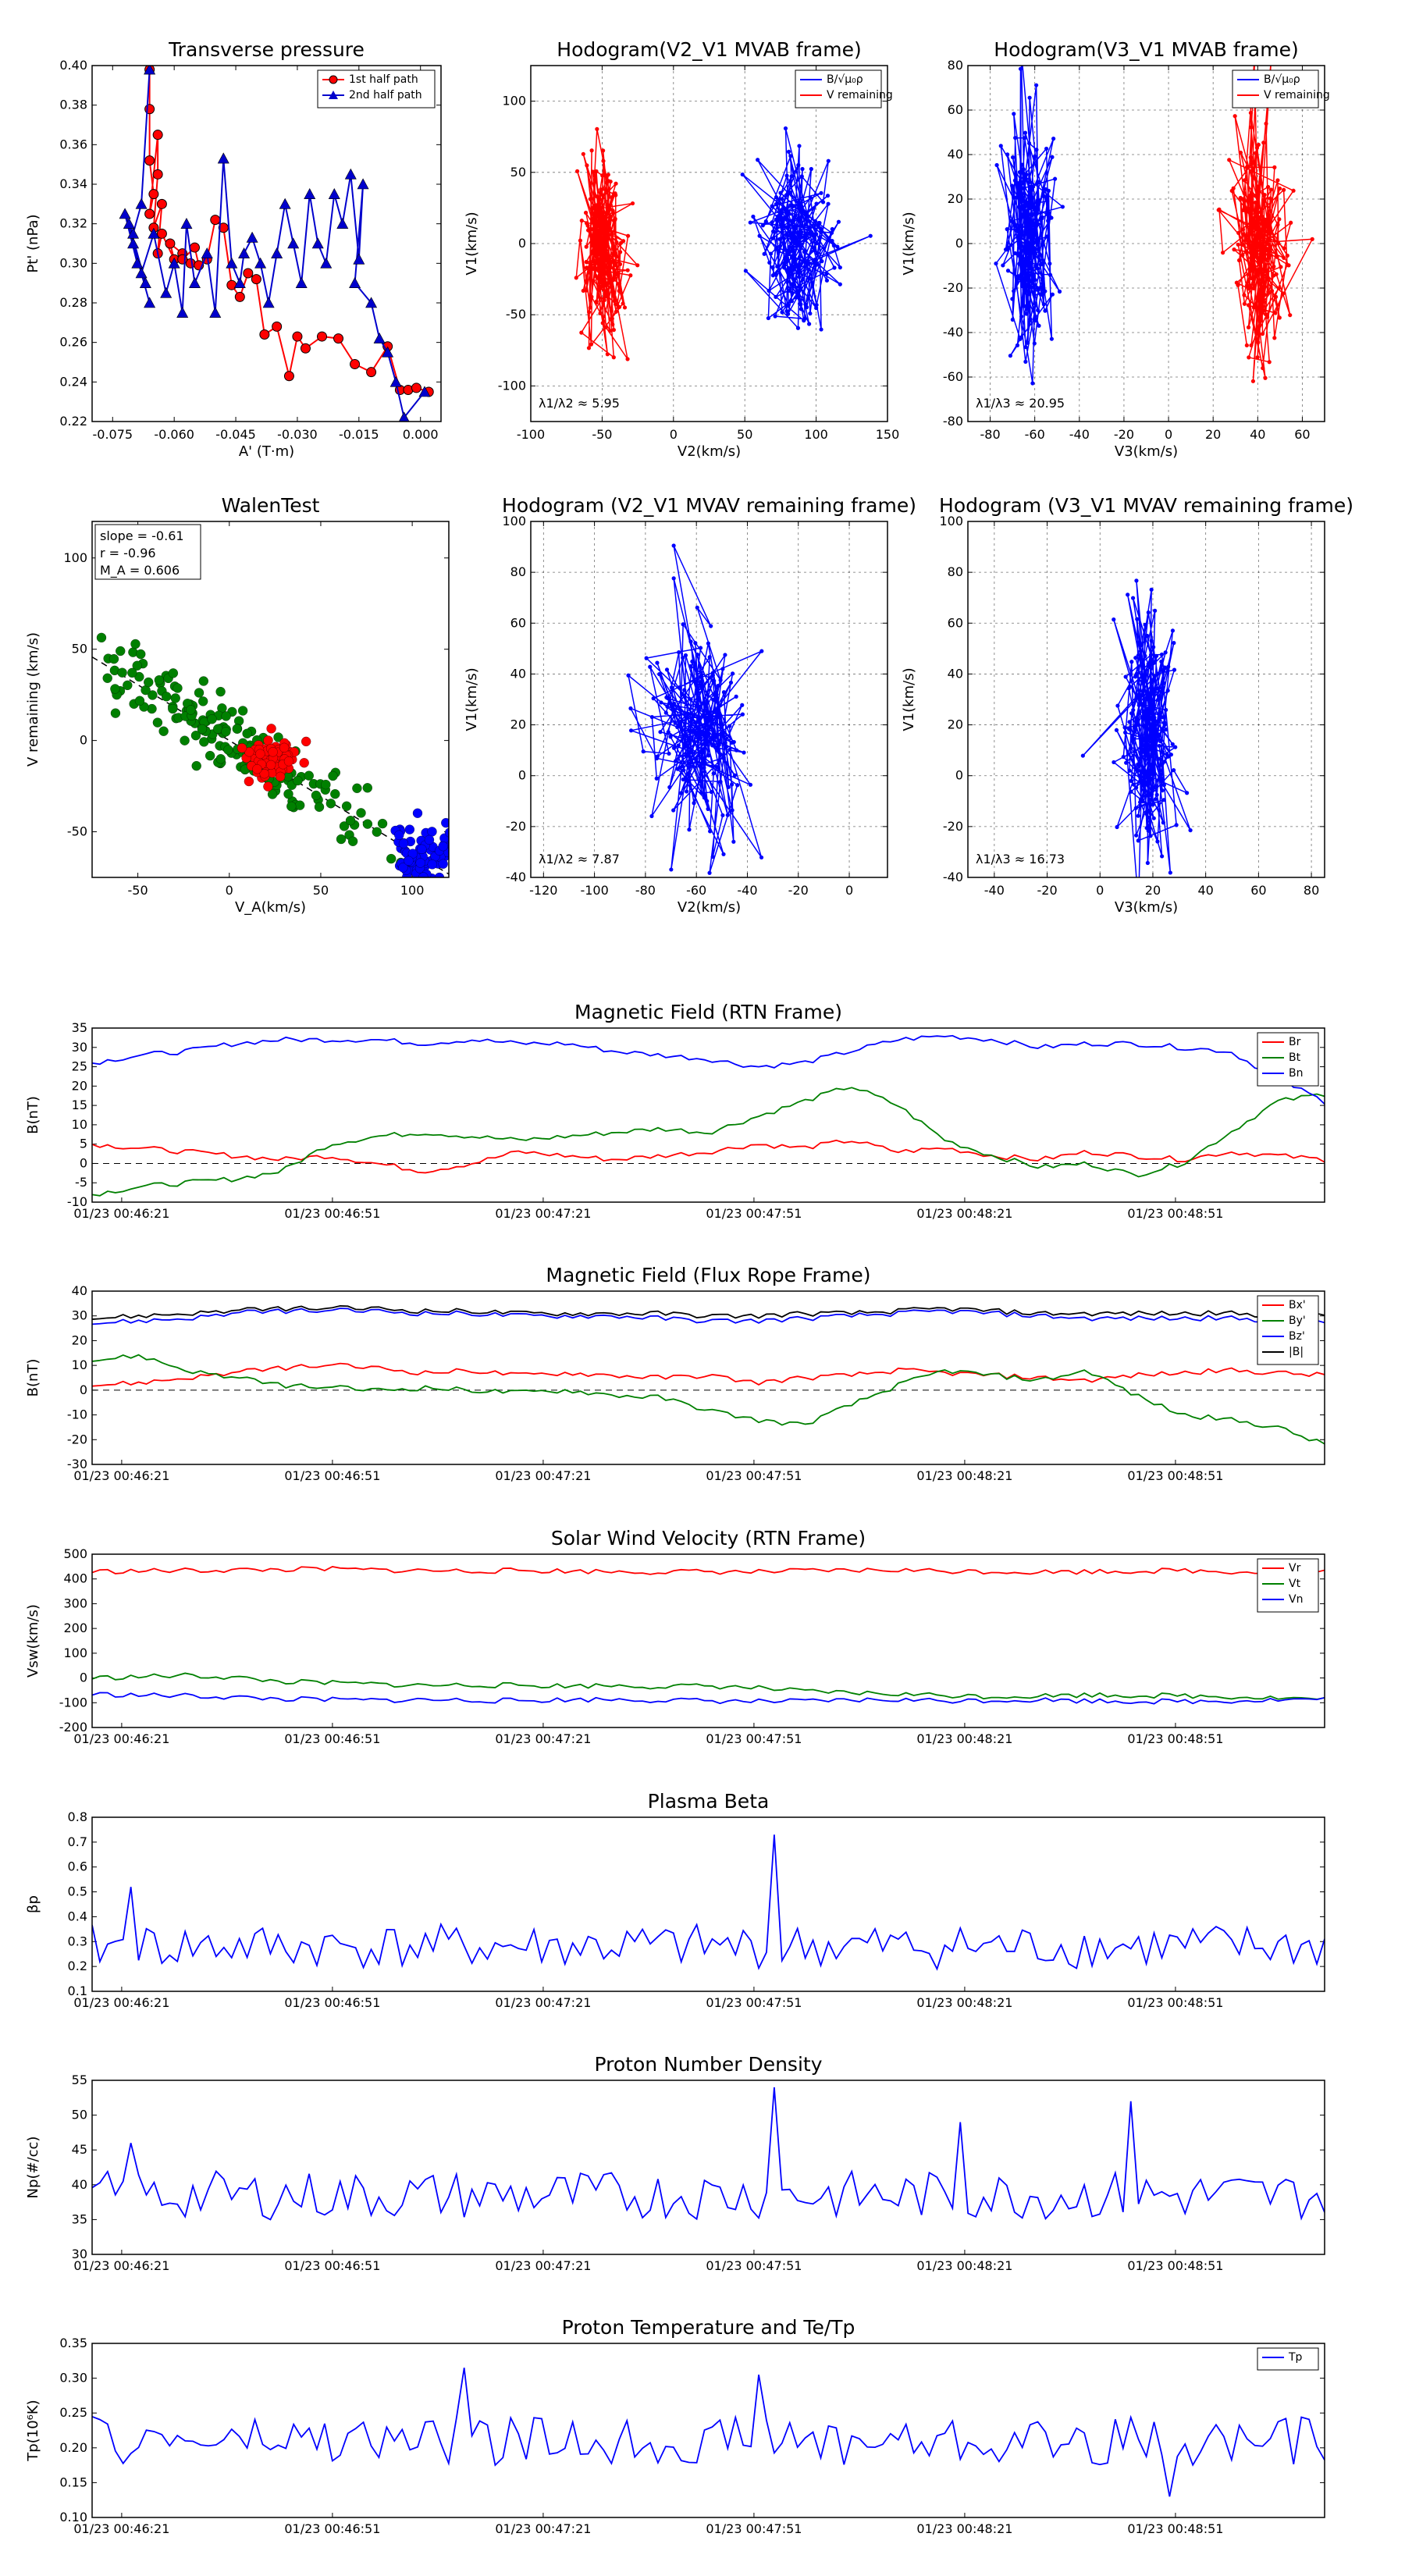 The height and width of the screenshot is (2576, 1405). I want to click on proton-number-density-ylabel: Np(#/cc), so click(33, 2168).